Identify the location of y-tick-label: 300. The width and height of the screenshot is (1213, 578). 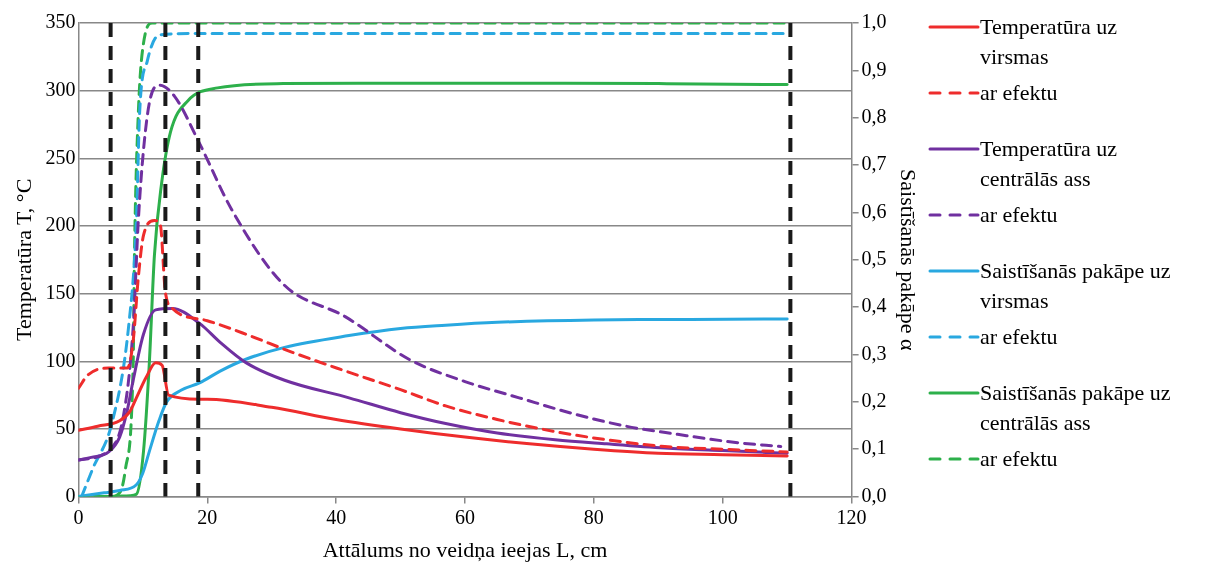
(60, 88).